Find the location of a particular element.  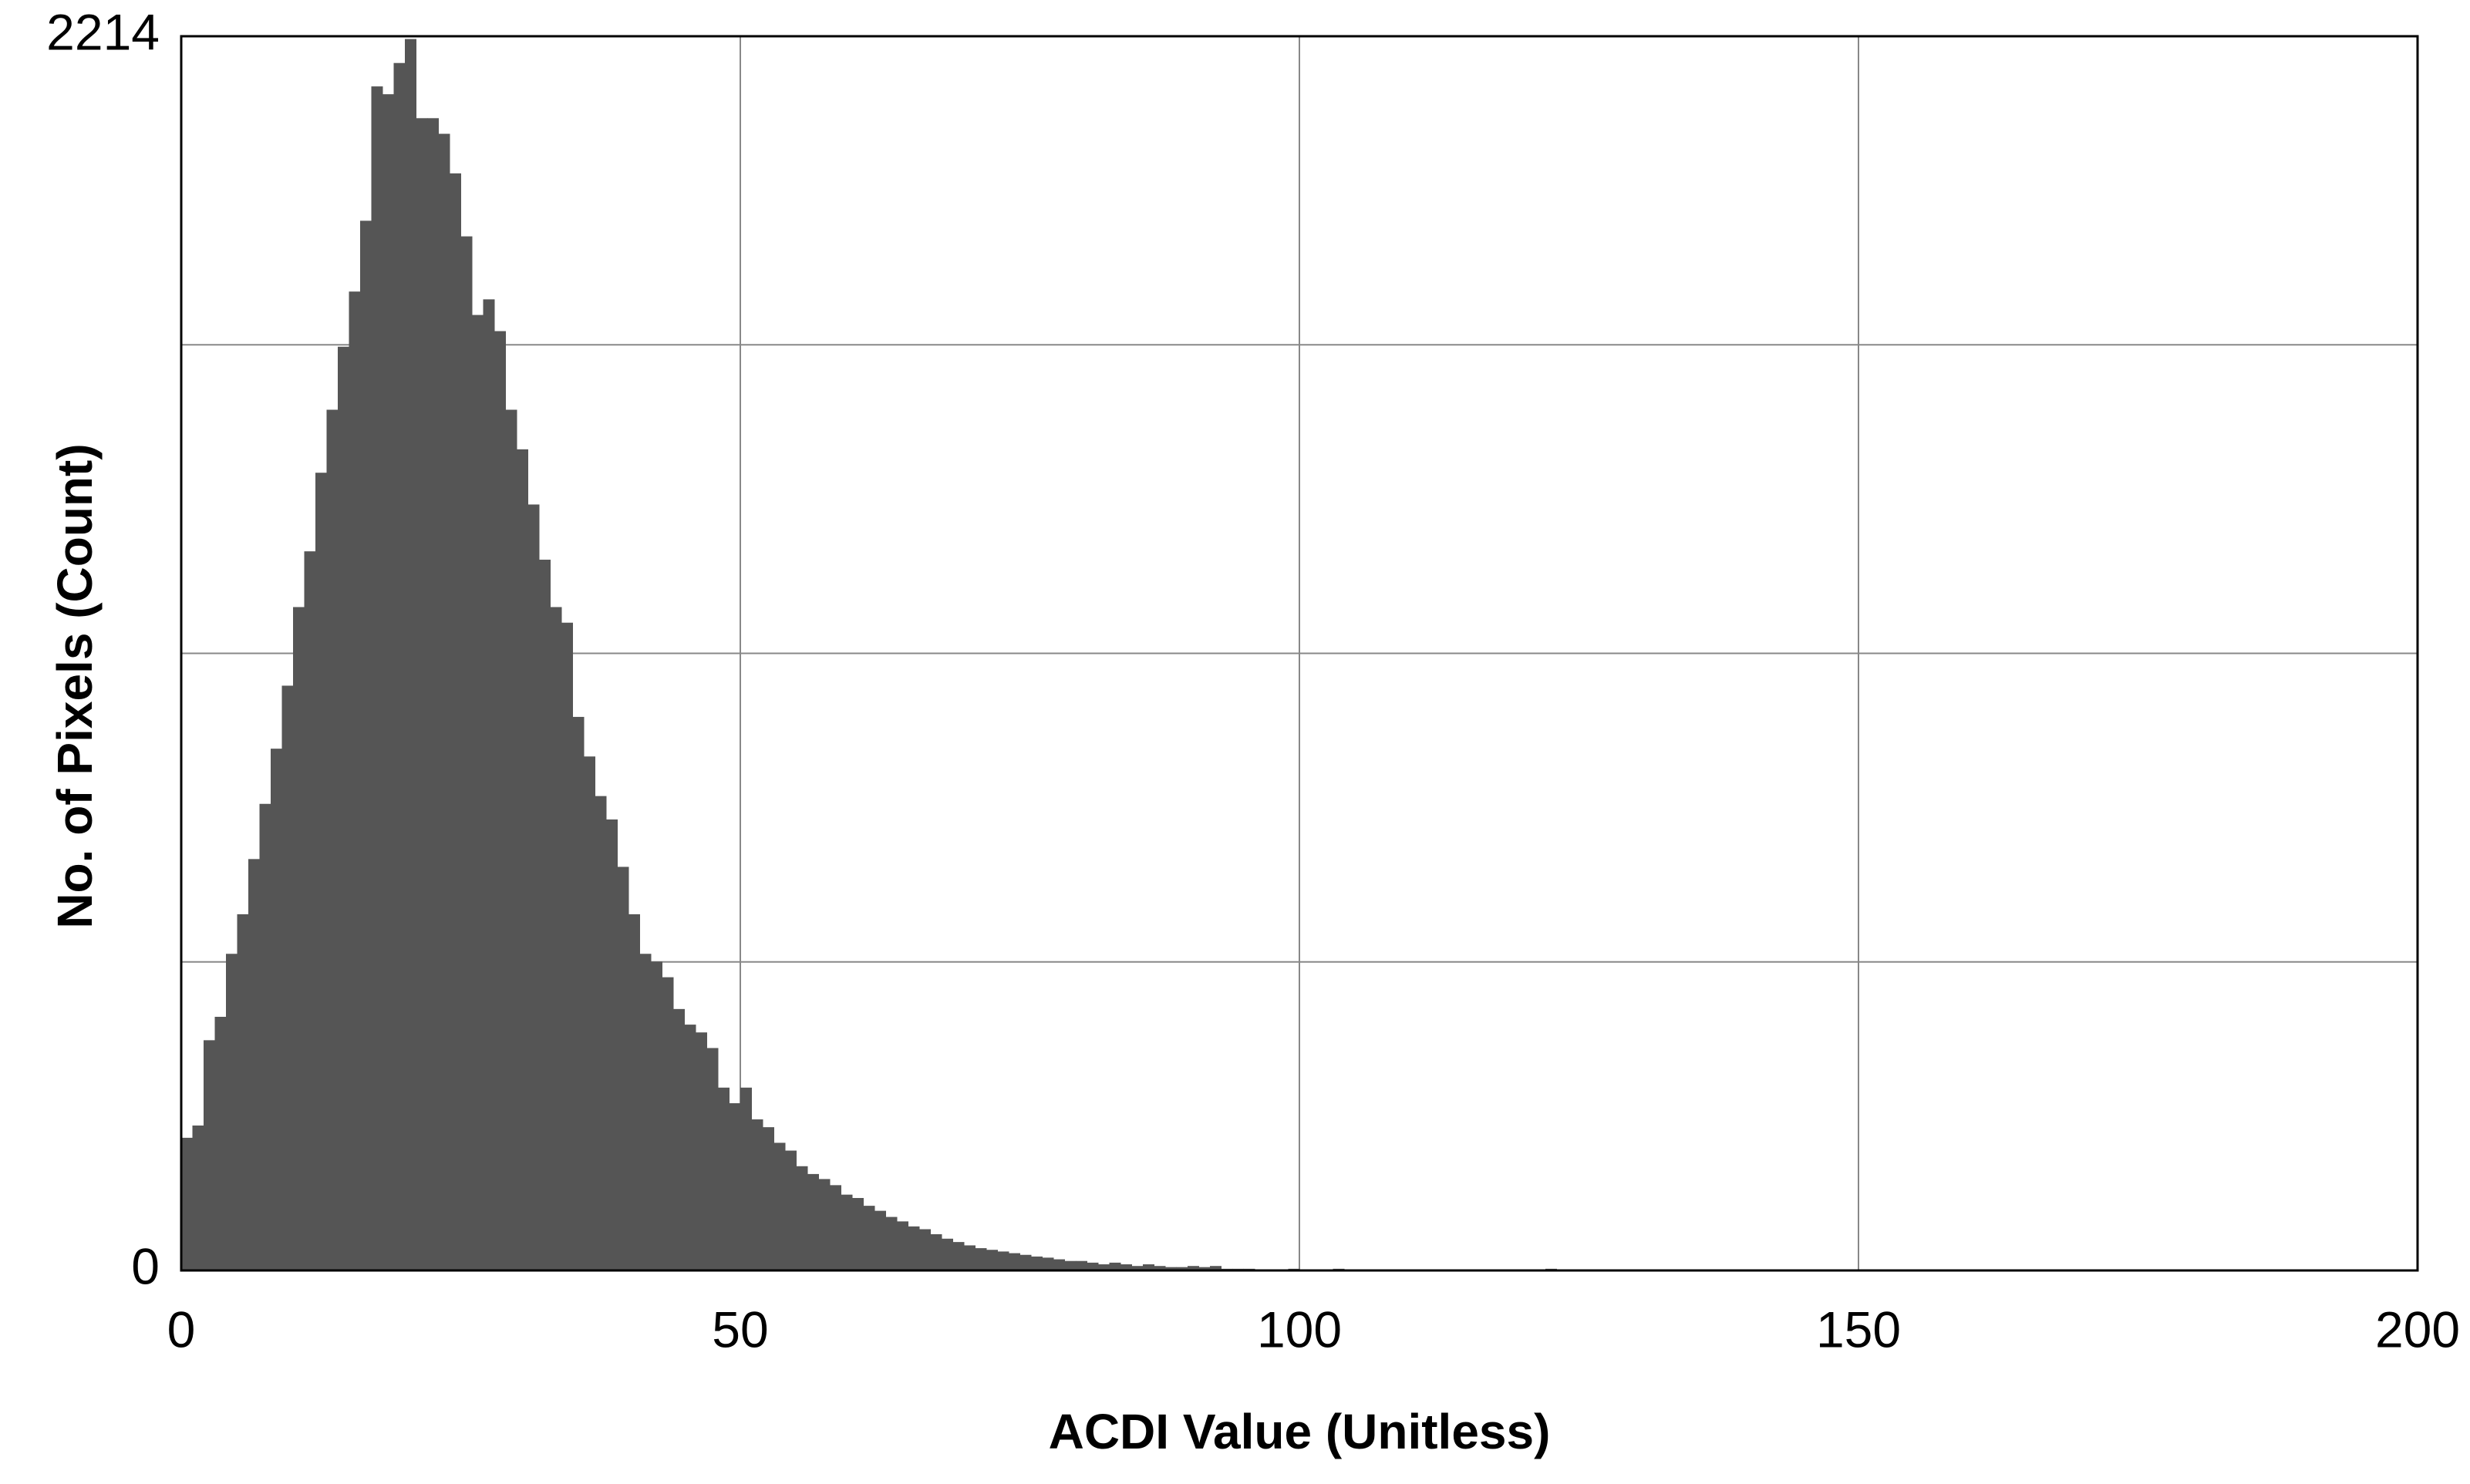

x-tick-label: 150 is located at coordinates (1858, 1329).